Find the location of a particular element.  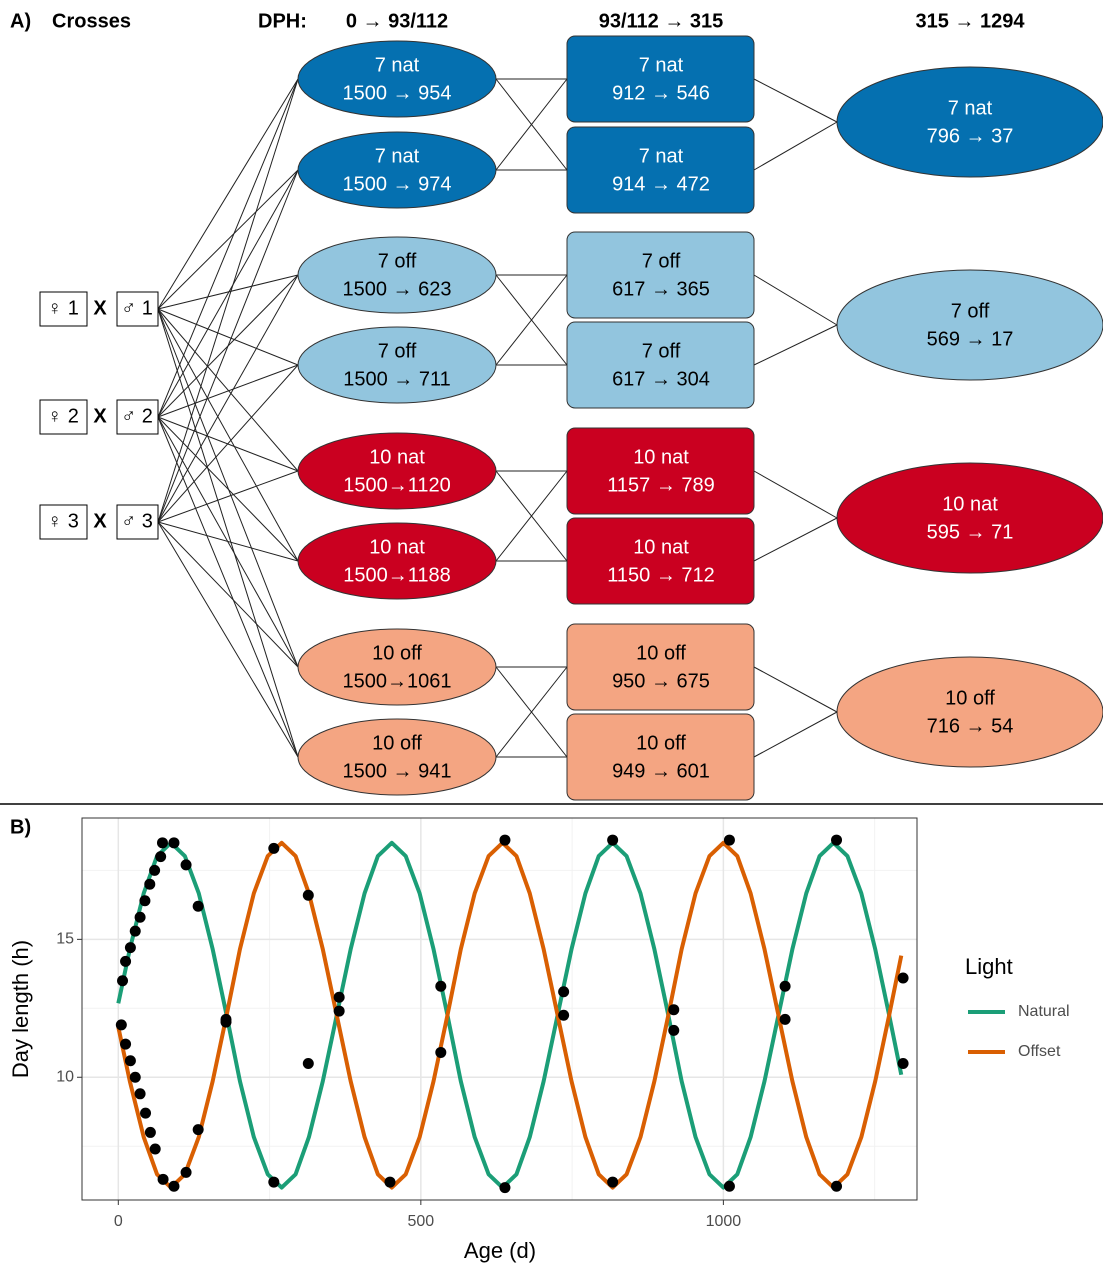

node-counts: 1500→1061 is located at coordinates (397, 681).